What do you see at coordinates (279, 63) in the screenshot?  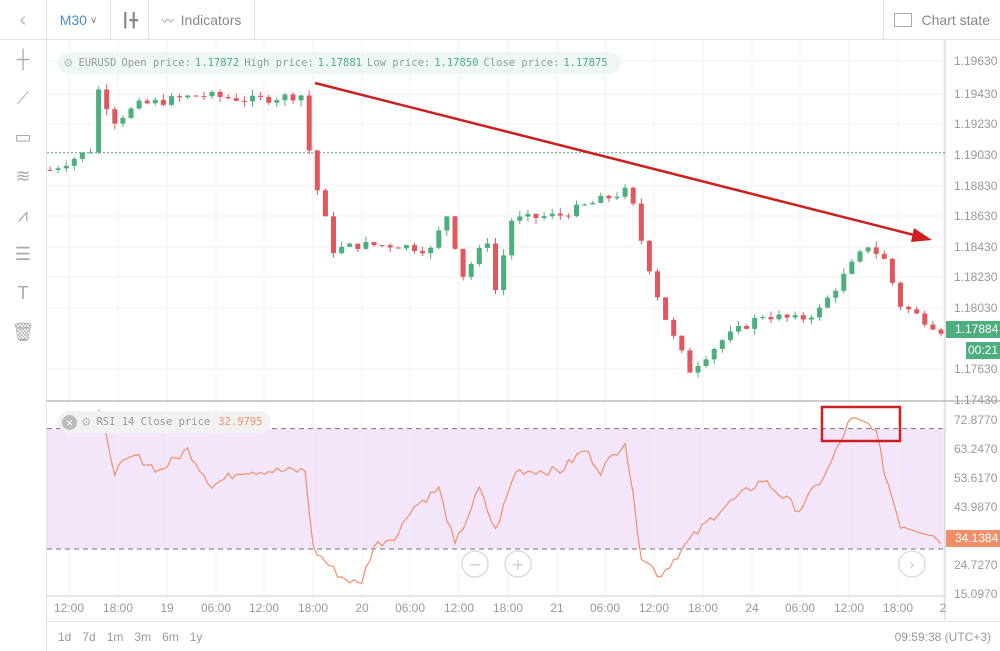 I see `high-label: High price:` at bounding box center [279, 63].